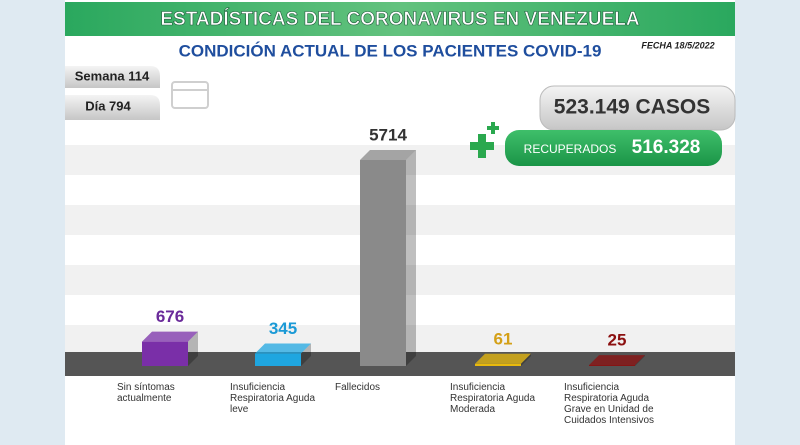 The height and width of the screenshot is (445, 800). I want to click on category-label: Insuficiencia Respiratoria Aguda leve, so click(273, 398).